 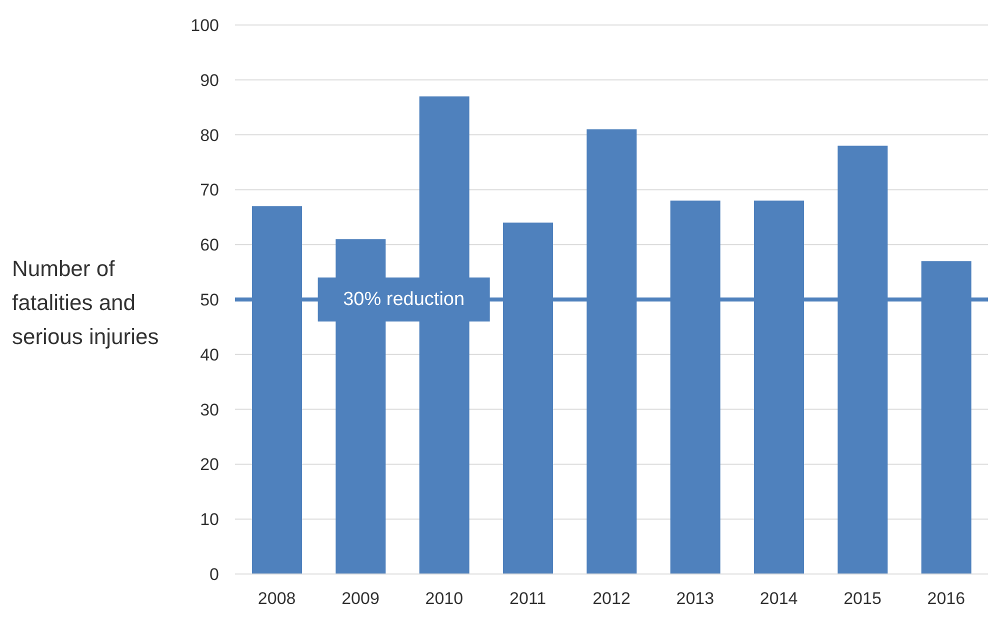 What do you see at coordinates (209, 245) in the screenshot?
I see `y-tick-label: 60` at bounding box center [209, 245].